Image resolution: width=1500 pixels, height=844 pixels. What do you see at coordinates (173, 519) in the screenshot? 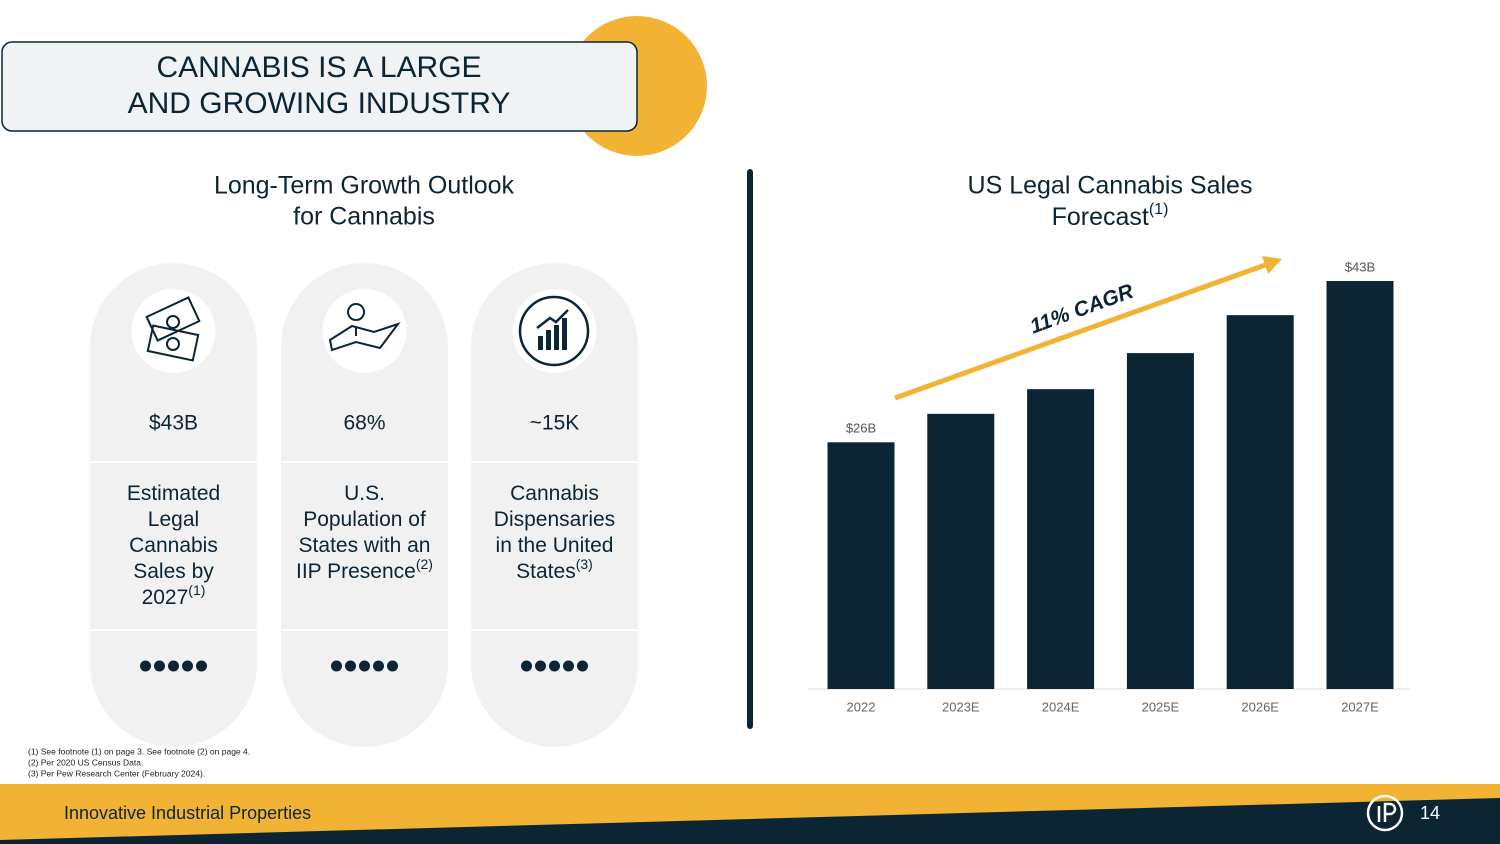
I see `card-label: Legal` at bounding box center [173, 519].